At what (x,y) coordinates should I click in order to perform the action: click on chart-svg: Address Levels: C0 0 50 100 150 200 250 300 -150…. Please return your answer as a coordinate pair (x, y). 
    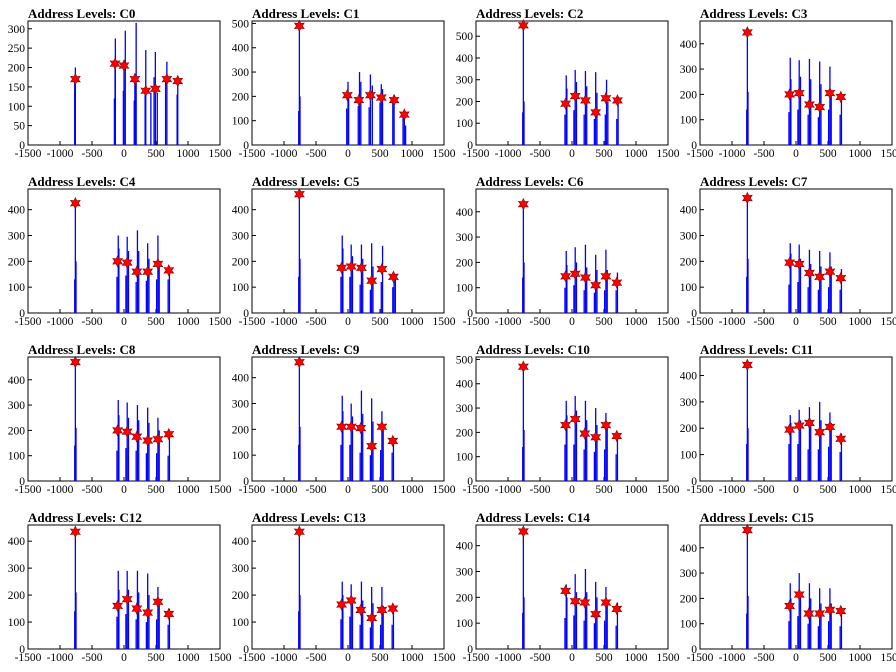
    Looking at the image, I should click on (120, 83).